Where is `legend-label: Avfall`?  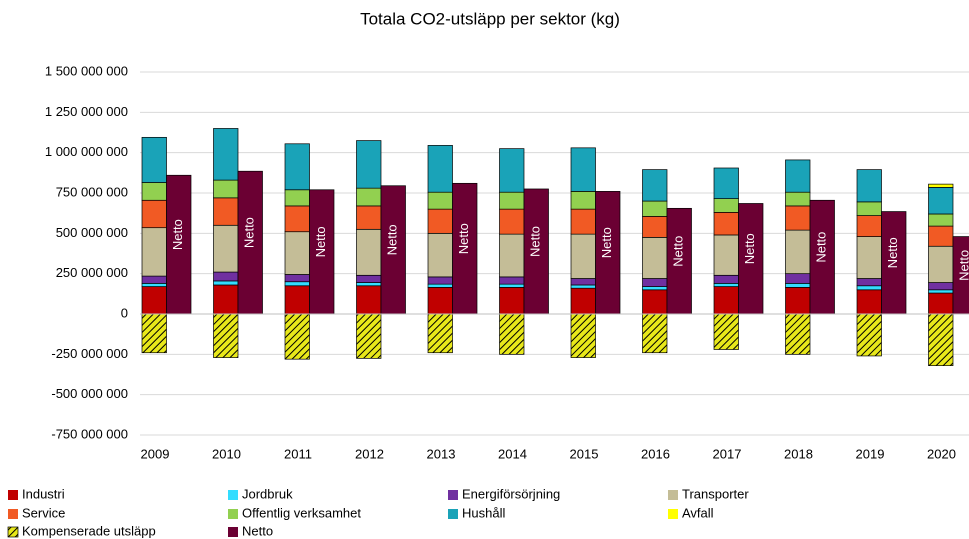
legend-label: Avfall is located at coordinates (698, 512).